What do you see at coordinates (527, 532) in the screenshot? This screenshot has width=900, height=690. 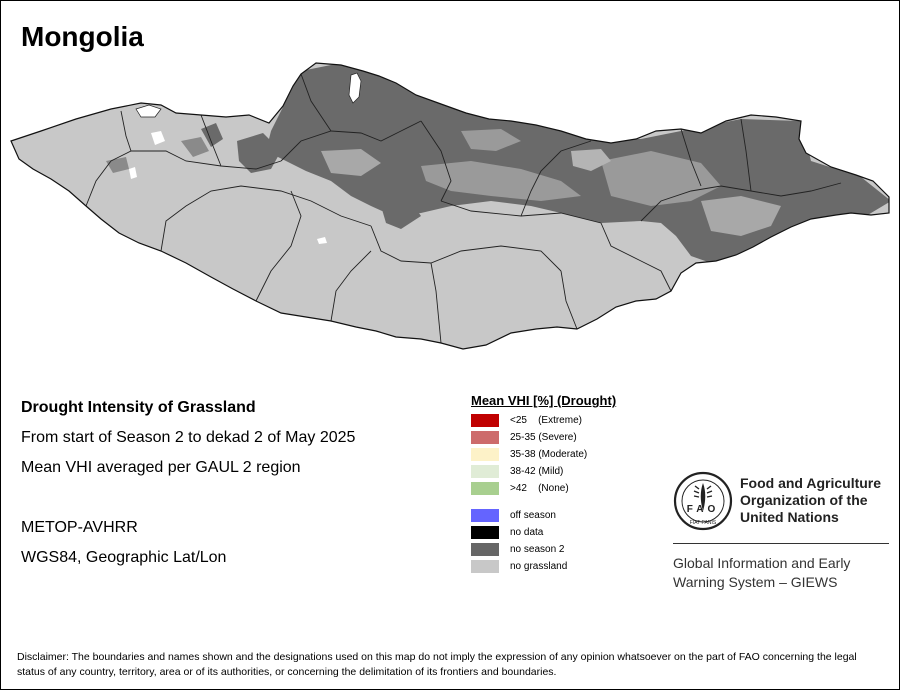 I see `legend-label: no data` at bounding box center [527, 532].